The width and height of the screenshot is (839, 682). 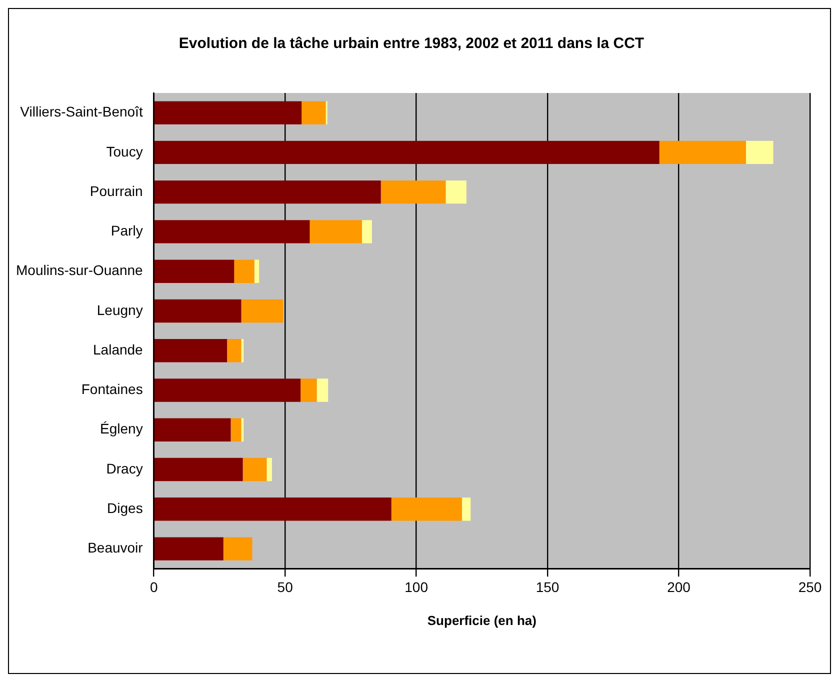 What do you see at coordinates (481, 620) in the screenshot?
I see `x-axis-title: Superficie (en ha)` at bounding box center [481, 620].